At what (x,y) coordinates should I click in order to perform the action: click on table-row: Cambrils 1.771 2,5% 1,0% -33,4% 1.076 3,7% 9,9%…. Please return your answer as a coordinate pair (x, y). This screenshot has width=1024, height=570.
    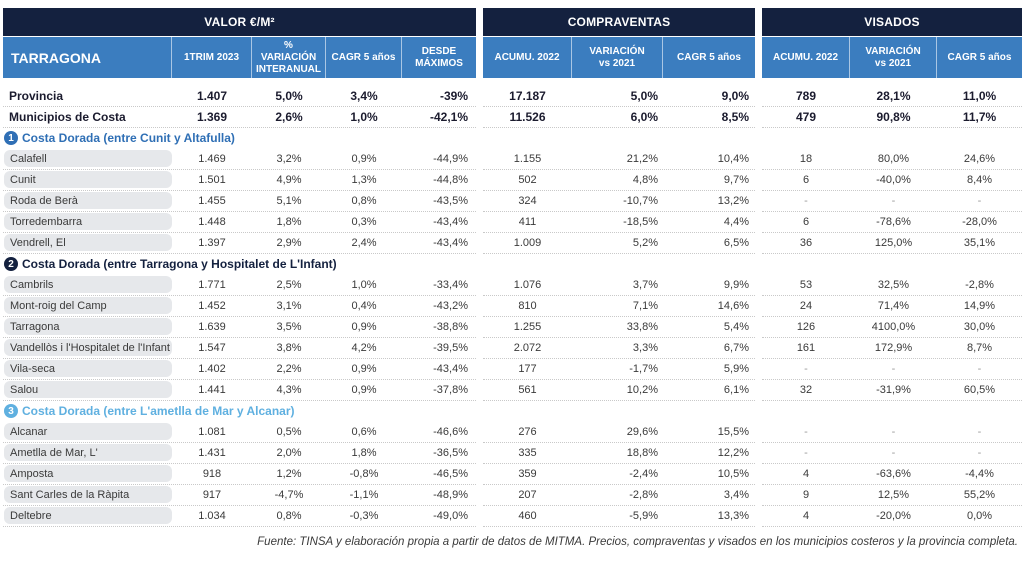
    Looking at the image, I should click on (512, 284).